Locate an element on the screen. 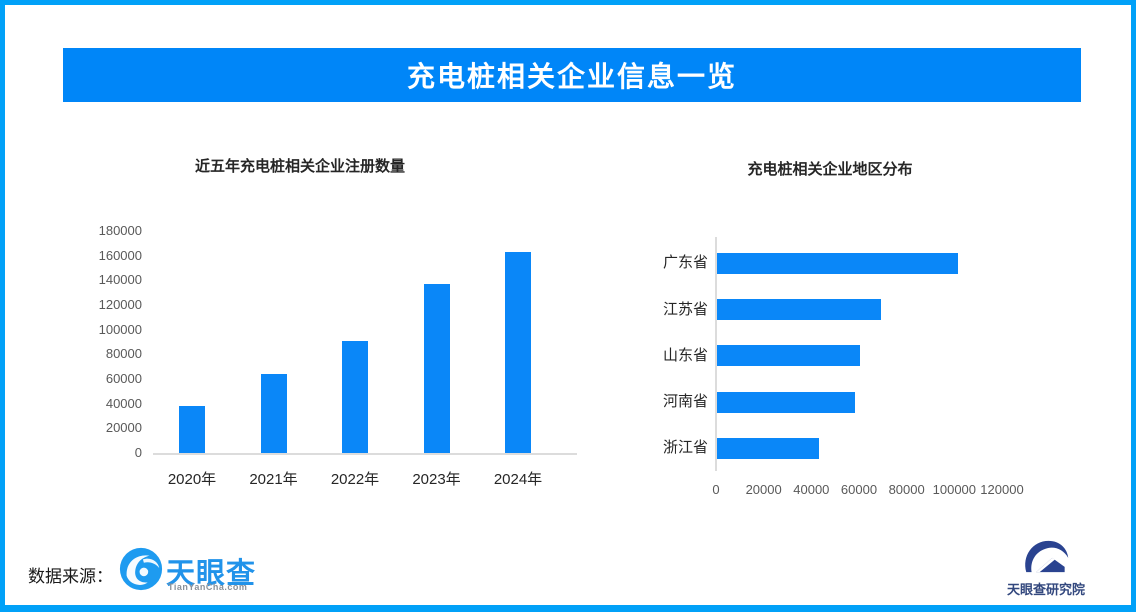 Image resolution: width=1136 pixels, height=612 pixels. right-chart-title: 充电桩相关企业地区分布 is located at coordinates (830, 169).